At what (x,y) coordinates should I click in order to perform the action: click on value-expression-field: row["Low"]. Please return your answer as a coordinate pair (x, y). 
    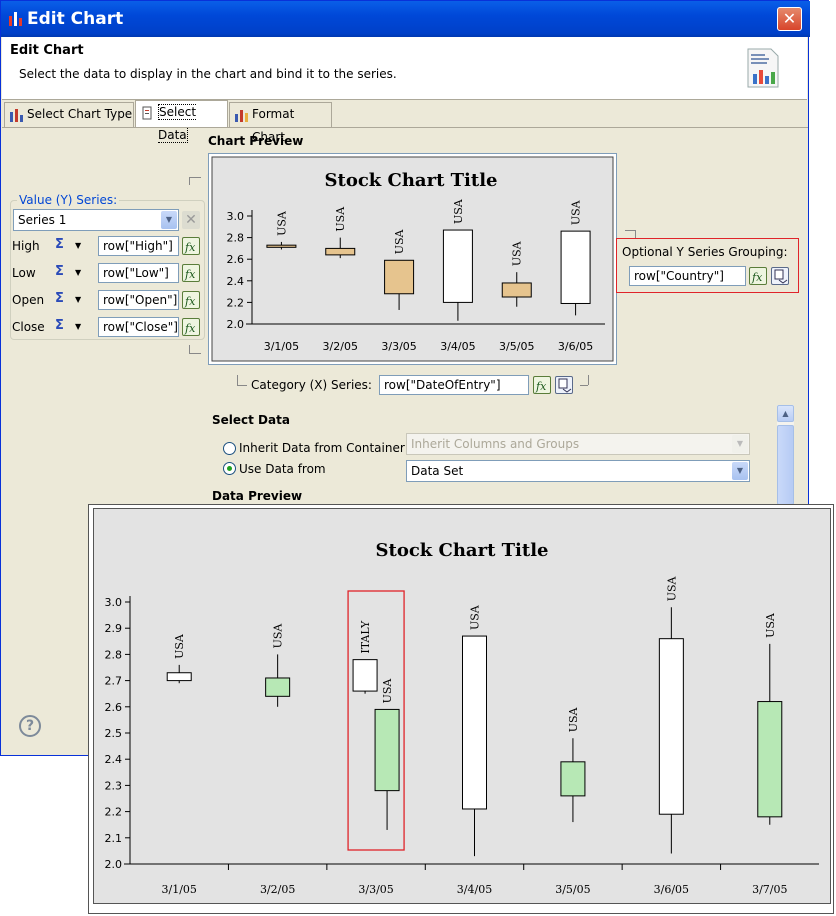
    Looking at the image, I should click on (138, 273).